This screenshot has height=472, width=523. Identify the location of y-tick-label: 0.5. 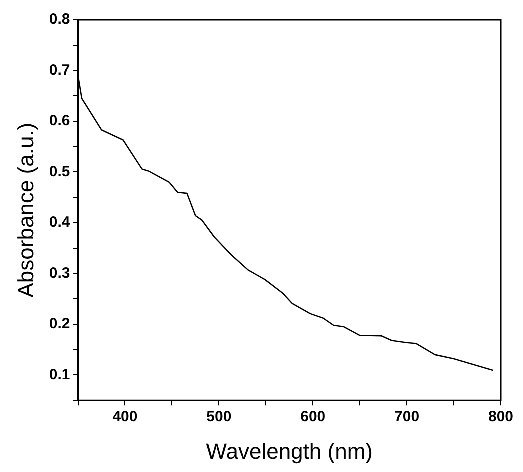
(59, 171).